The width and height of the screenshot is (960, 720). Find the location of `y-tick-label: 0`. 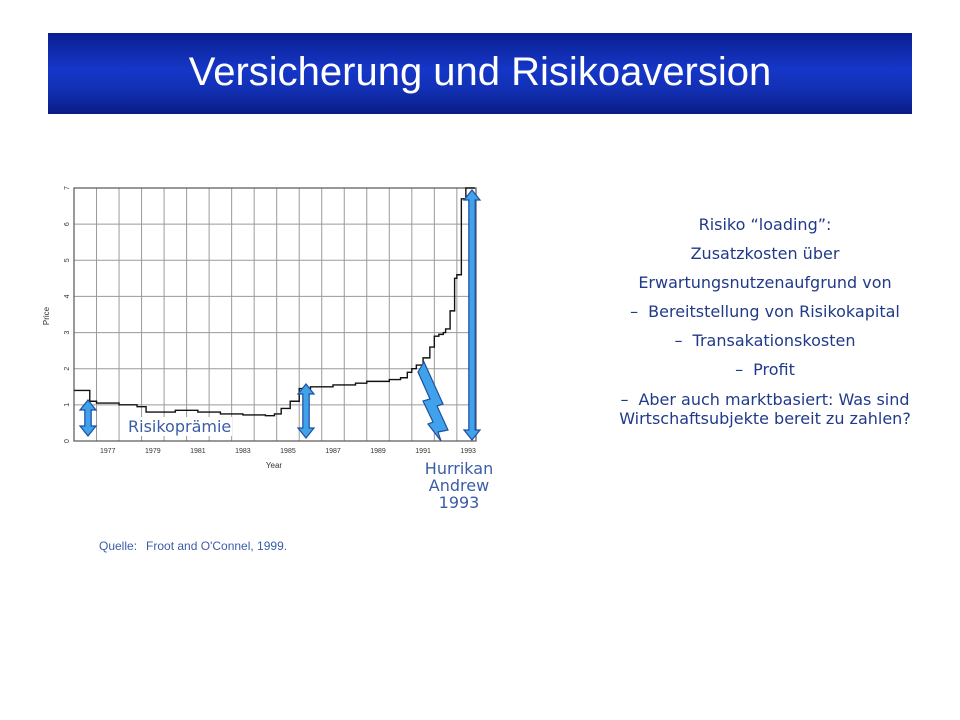

y-tick-label: 0 is located at coordinates (67, 441).